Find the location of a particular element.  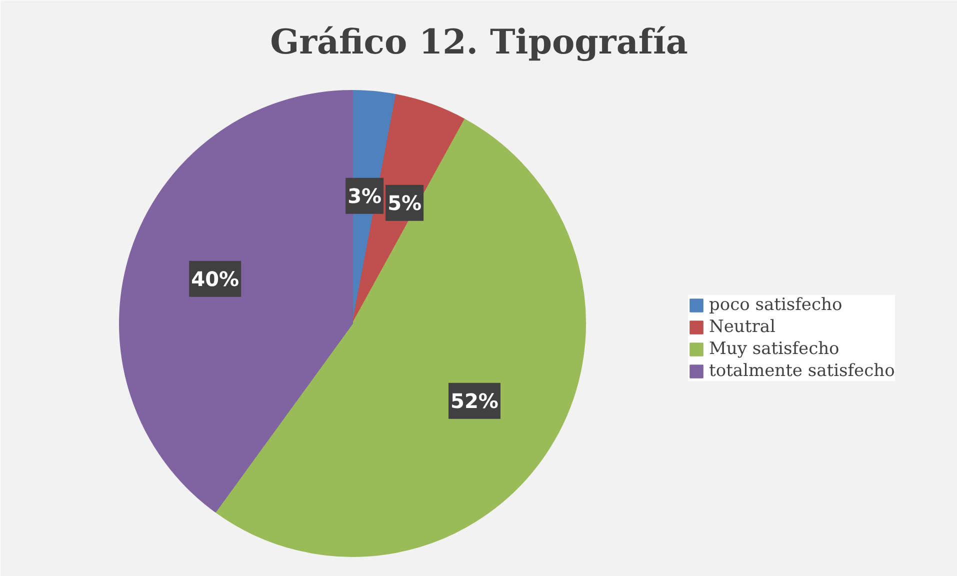

data-label: 40% is located at coordinates (215, 278).